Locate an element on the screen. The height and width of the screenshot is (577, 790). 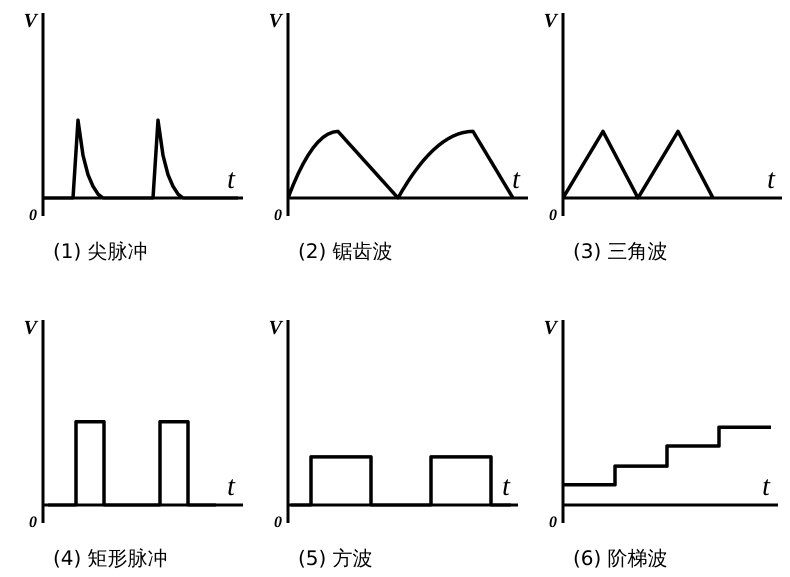
text: (2) 锯齿波 is located at coordinates (345, 251).